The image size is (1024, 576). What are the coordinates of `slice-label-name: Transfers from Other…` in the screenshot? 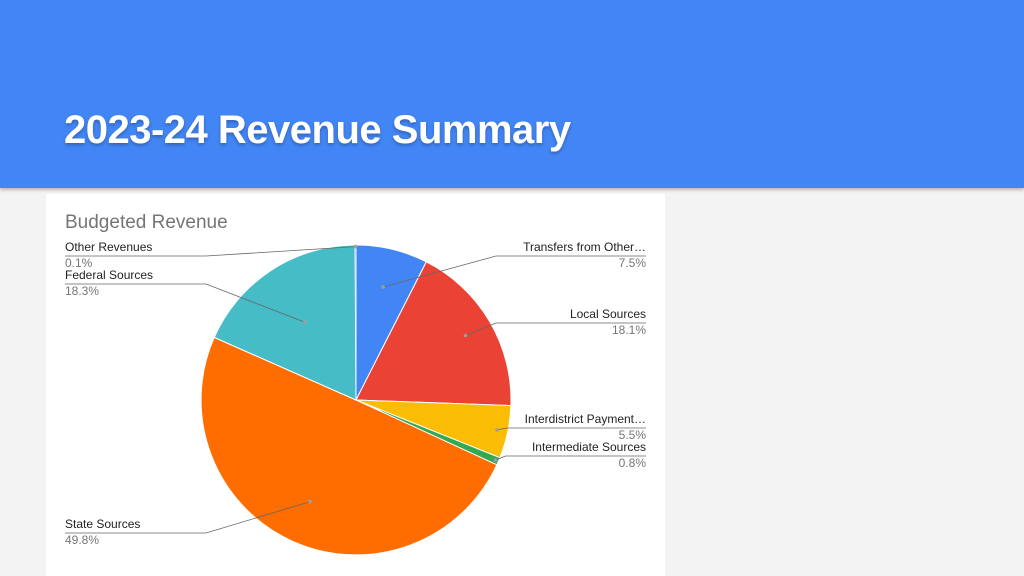 It's located at (584, 247).